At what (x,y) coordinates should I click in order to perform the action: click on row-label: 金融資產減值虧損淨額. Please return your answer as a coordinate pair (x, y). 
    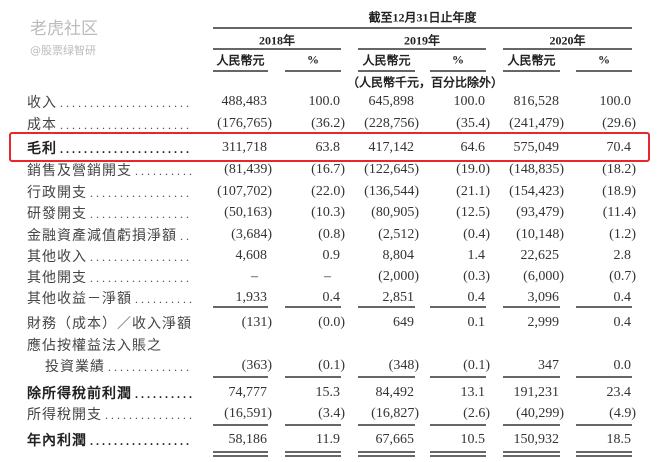
    Looking at the image, I should click on (109, 235).